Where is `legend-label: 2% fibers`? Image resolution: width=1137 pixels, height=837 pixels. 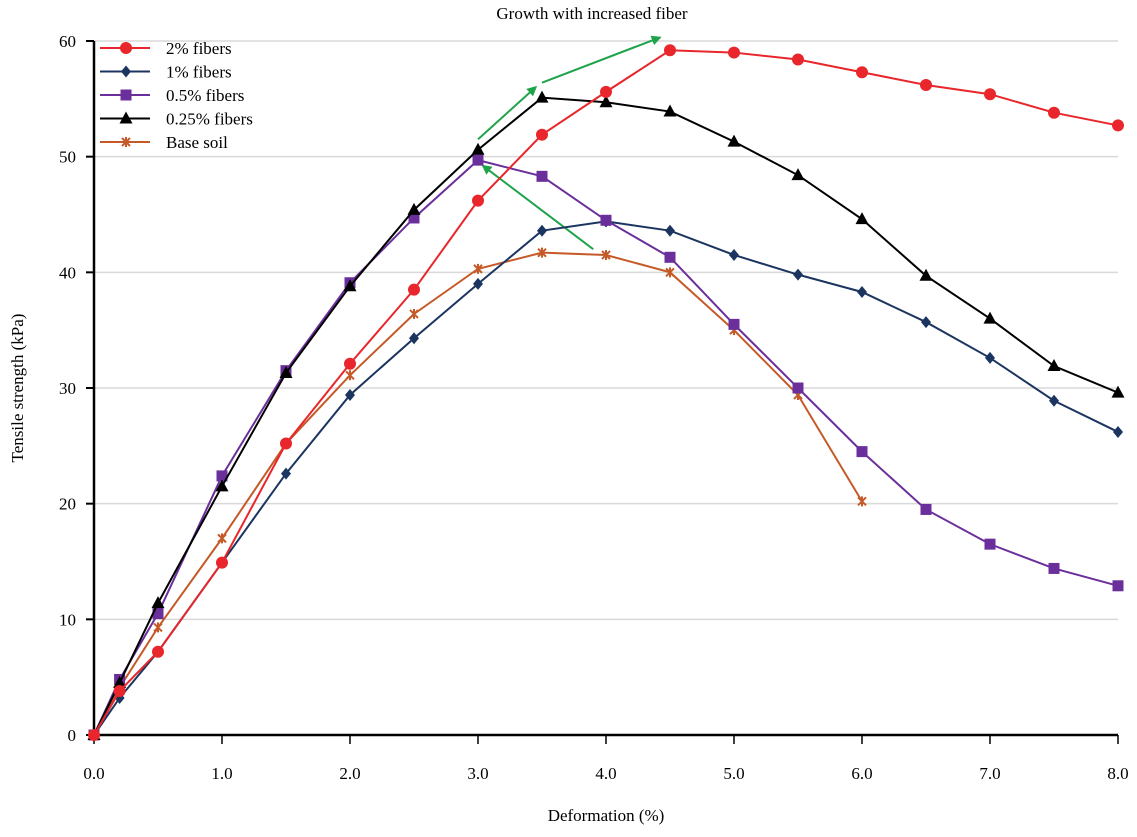 legend-label: 2% fibers is located at coordinates (199, 48).